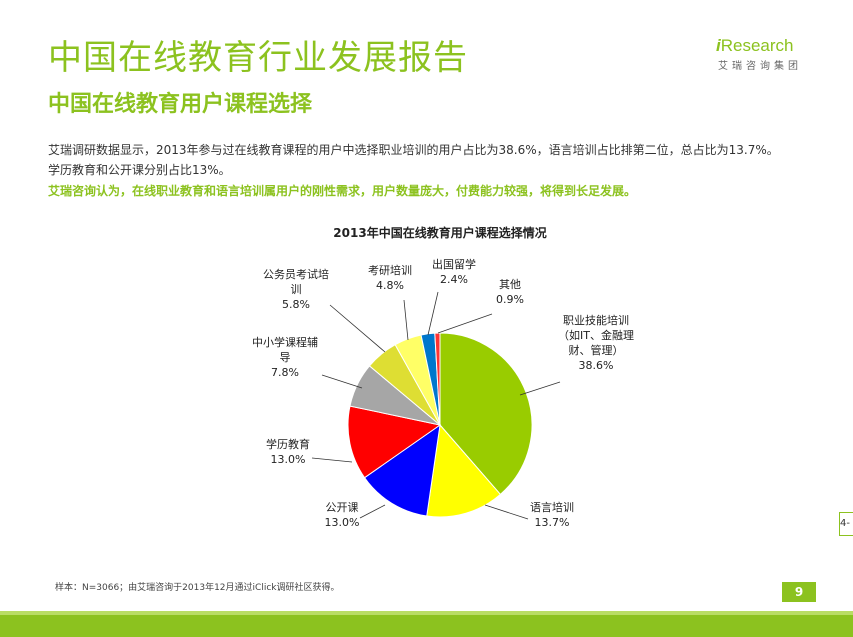 The image size is (853, 637). I want to click on slice-label-8: 其他 0.9%, so click(510, 292).